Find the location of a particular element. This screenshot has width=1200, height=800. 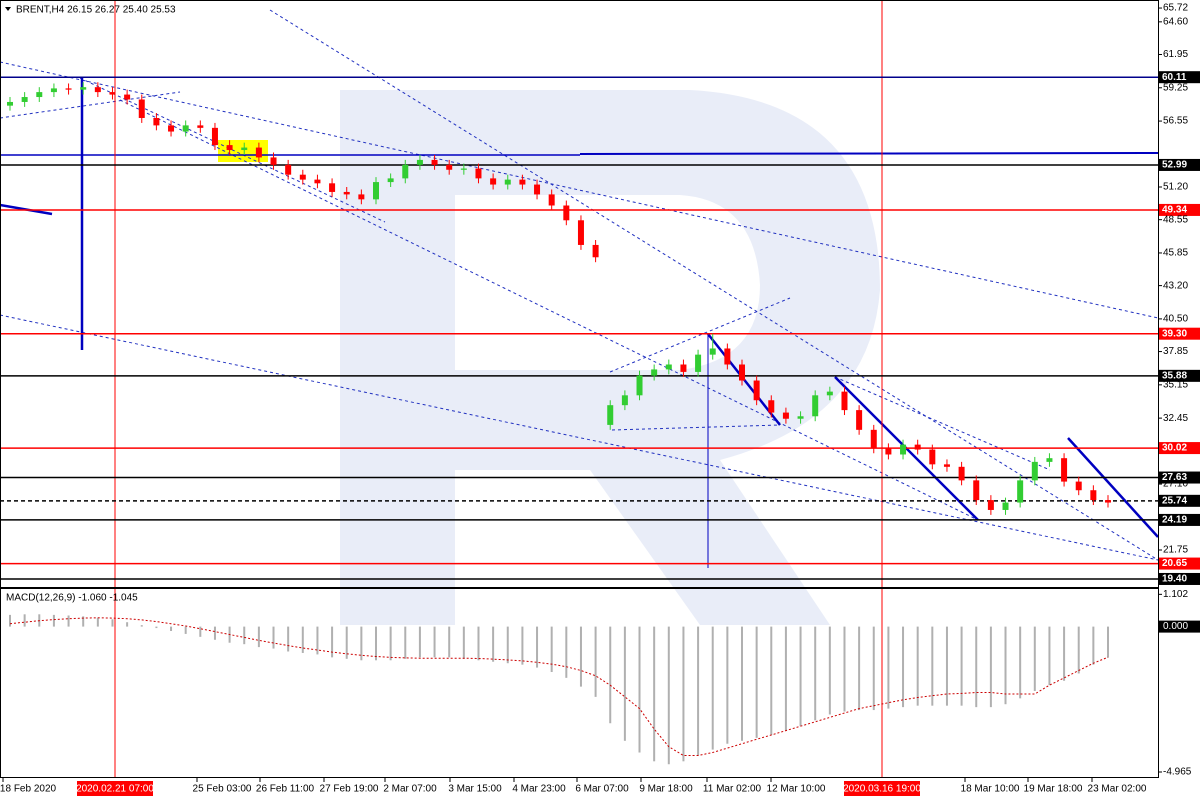

x-tick-label: 12 Mar 10:00 is located at coordinates (796, 789).